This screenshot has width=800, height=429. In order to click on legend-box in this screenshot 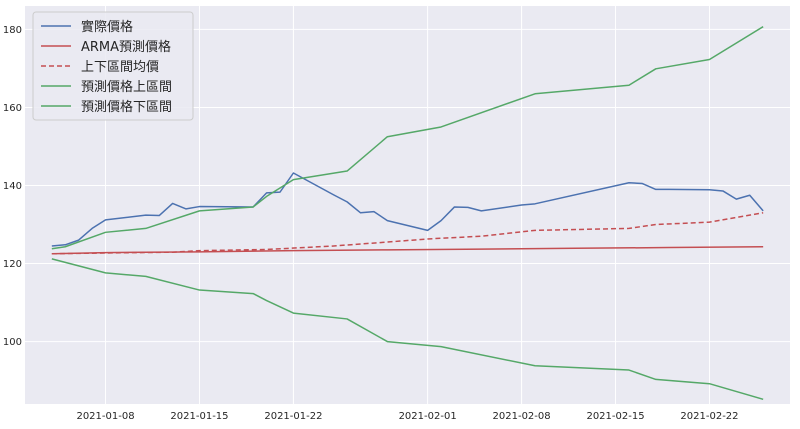, I will do `click(113, 66)`.